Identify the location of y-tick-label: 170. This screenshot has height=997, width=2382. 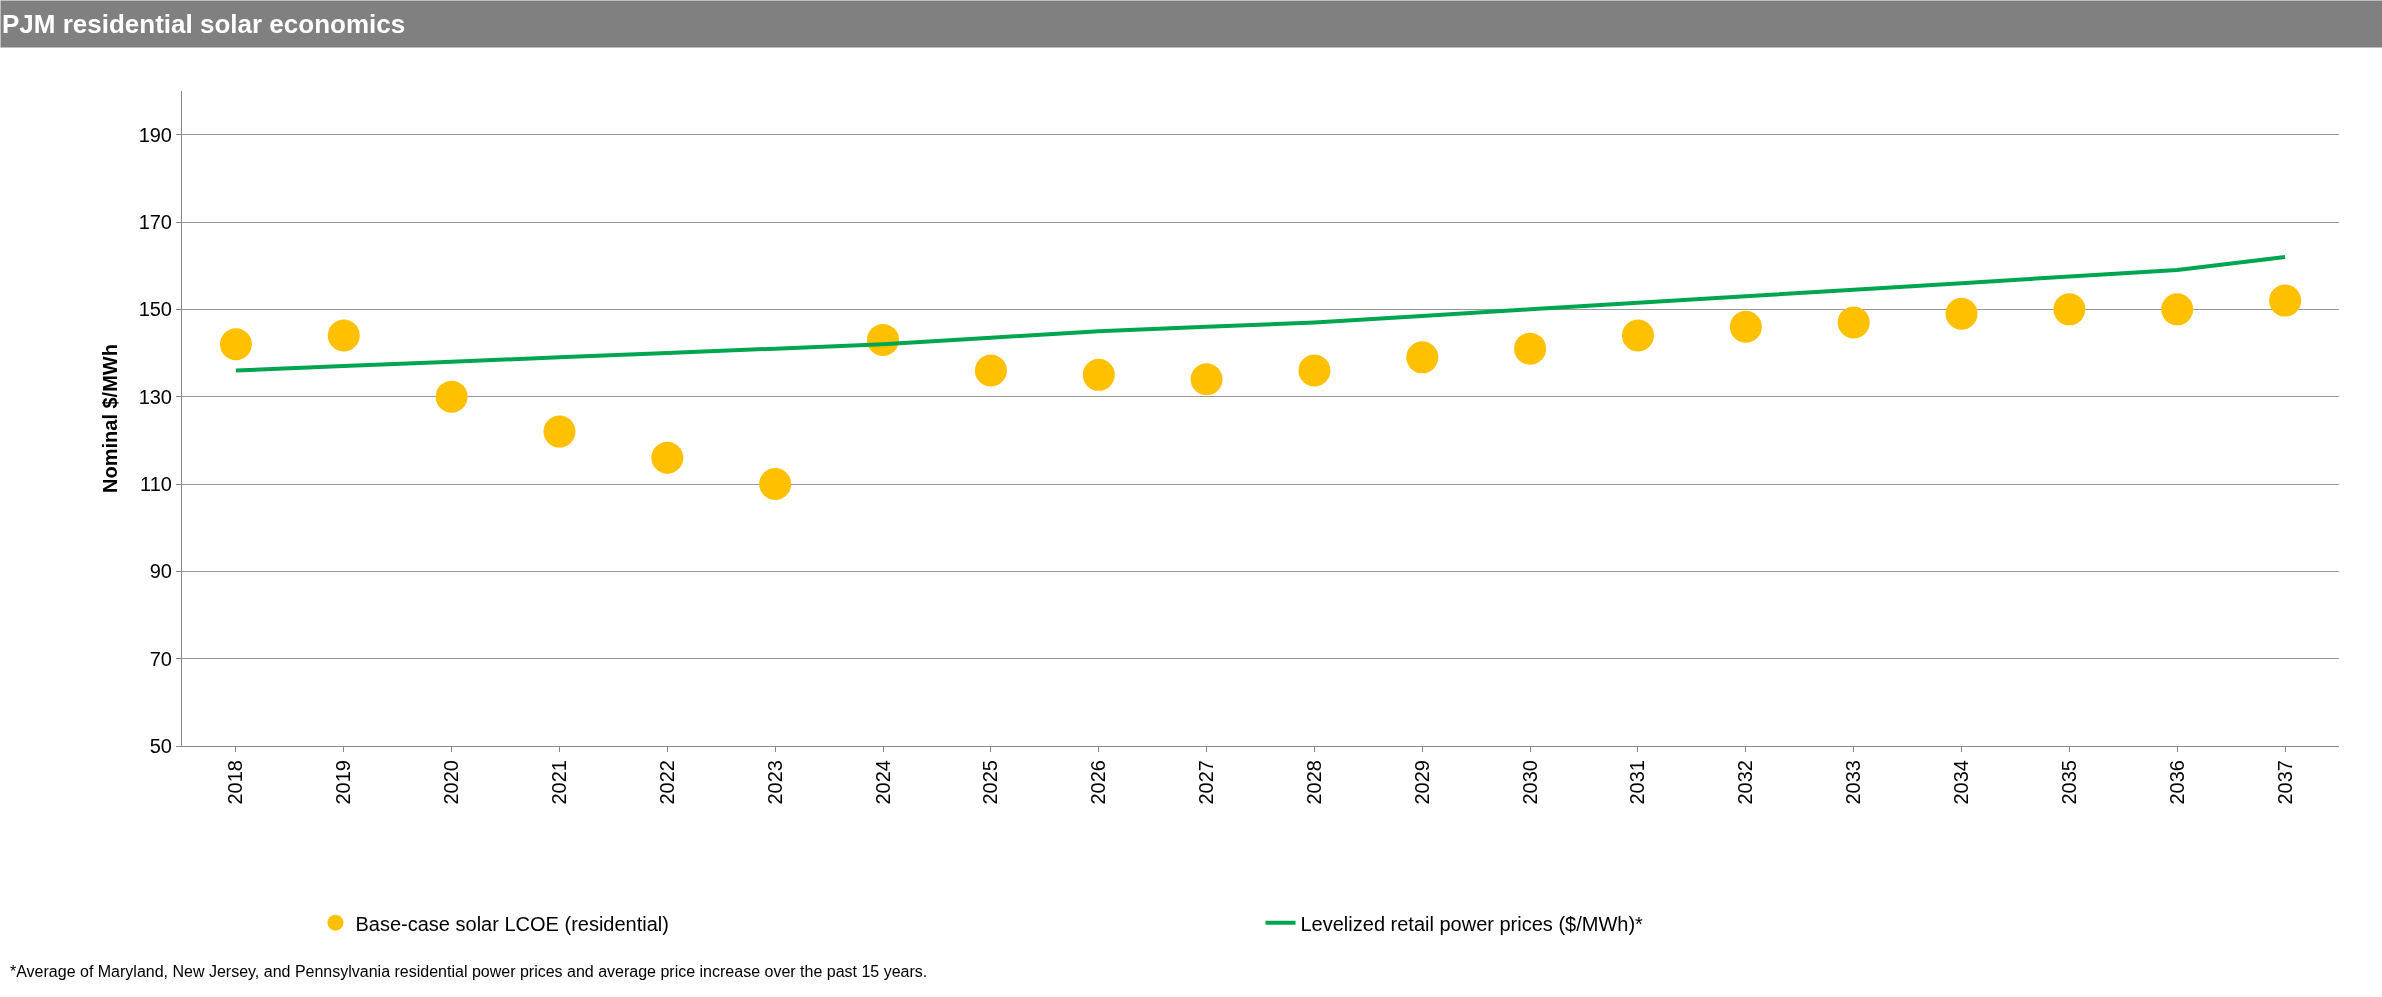
(155, 222).